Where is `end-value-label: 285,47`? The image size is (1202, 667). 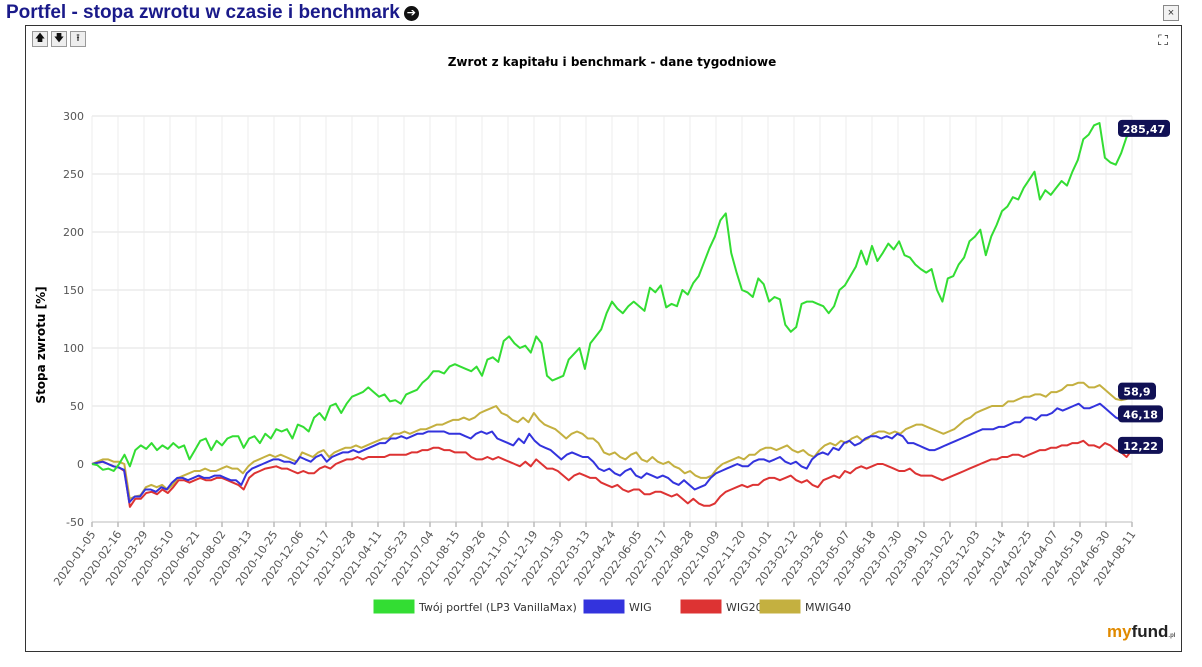
end-value-label: 285,47 is located at coordinates (1144, 129).